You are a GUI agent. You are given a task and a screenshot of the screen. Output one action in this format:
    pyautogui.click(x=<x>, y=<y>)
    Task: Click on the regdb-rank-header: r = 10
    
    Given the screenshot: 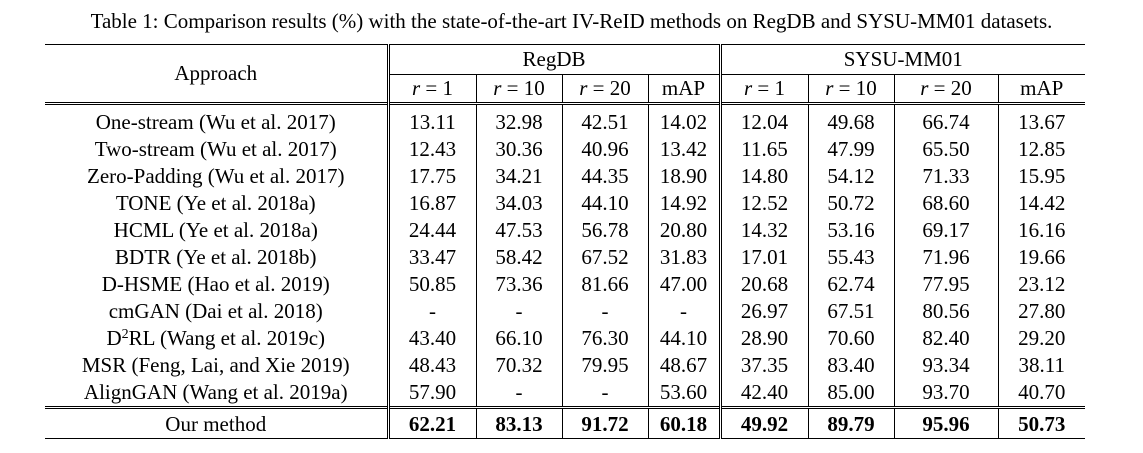 What is the action you would take?
    pyautogui.click(x=518, y=89)
    